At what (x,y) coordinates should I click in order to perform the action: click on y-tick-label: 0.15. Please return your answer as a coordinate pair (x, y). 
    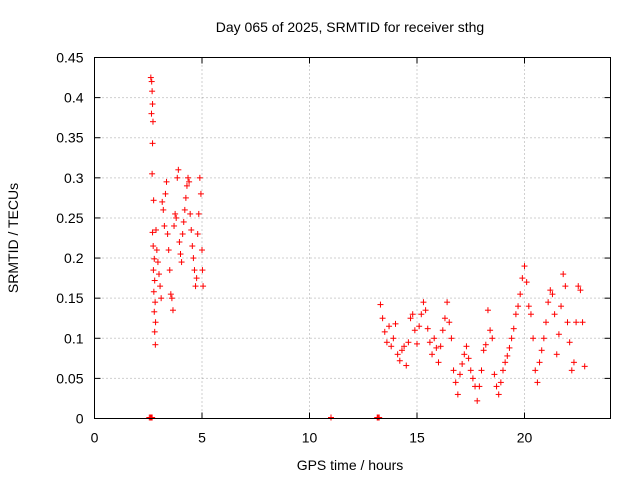
    Looking at the image, I should click on (69, 298).